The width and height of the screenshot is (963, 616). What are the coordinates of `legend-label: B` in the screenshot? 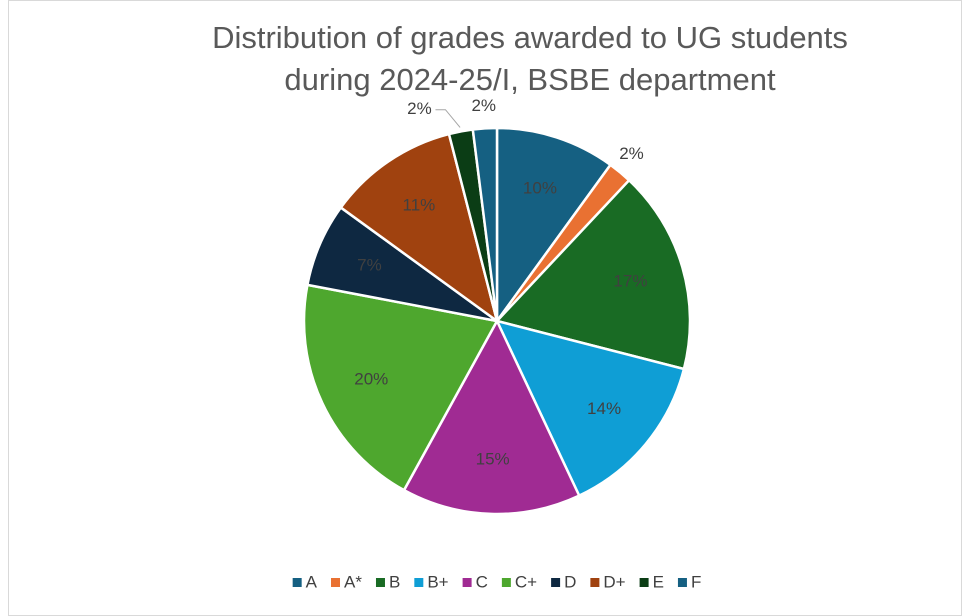 It's located at (394, 581).